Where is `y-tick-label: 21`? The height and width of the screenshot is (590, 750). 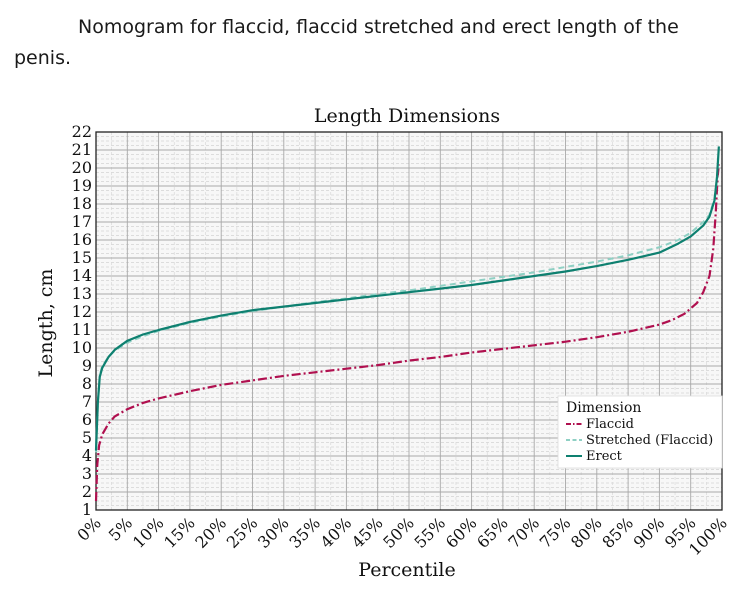
y-tick-label: 21 is located at coordinates (82, 149).